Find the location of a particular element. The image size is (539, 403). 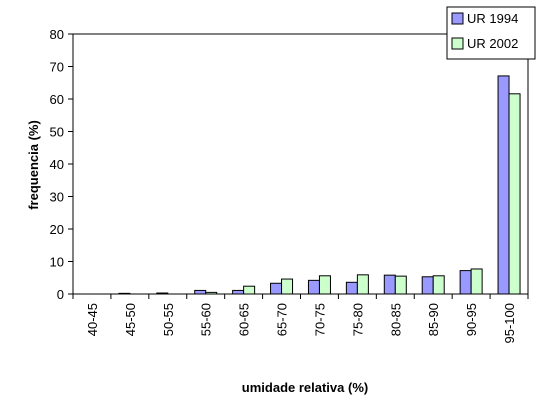

x-tick-label: 40-45 is located at coordinates (92, 319).